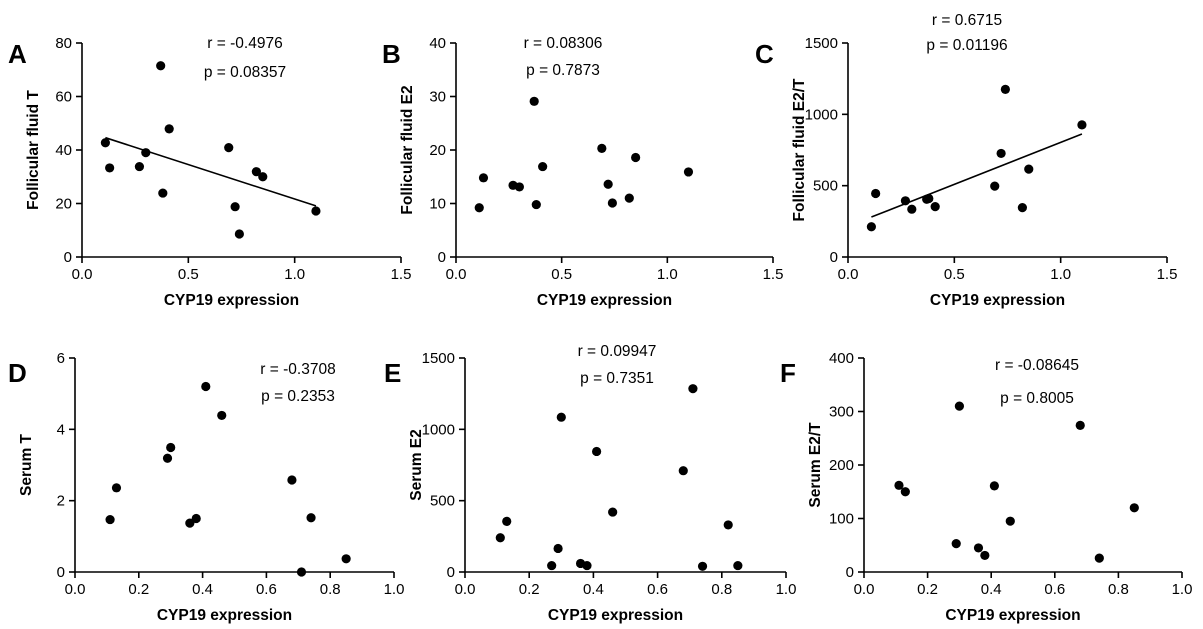 This screenshot has width=1203, height=629. I want to click on y-tick-label: 500, so click(825, 186).